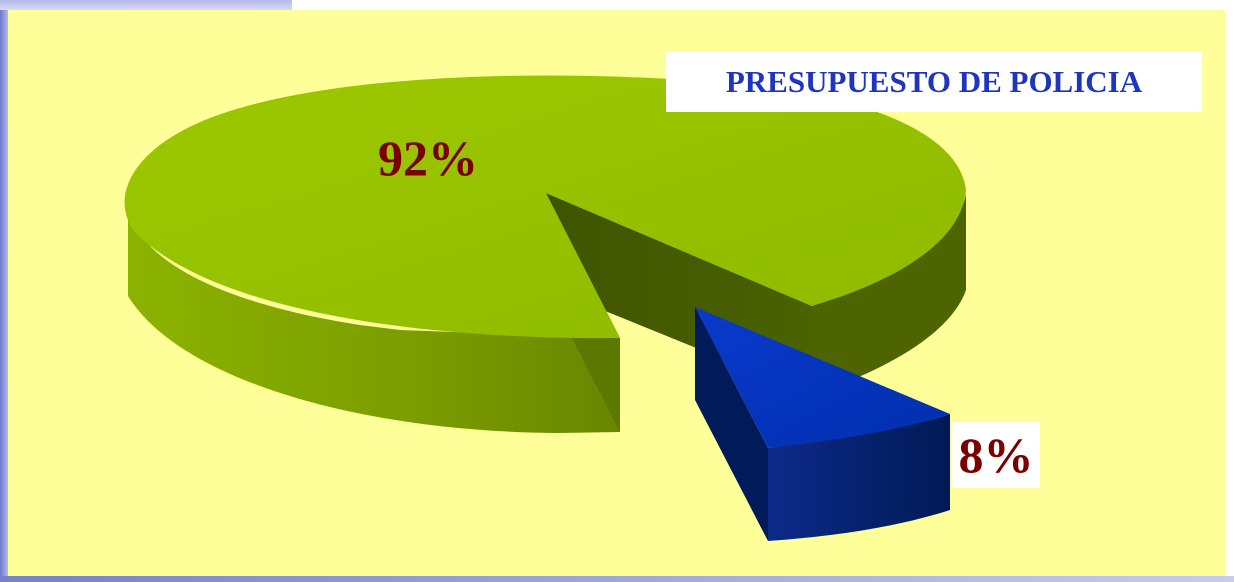  I want to click on slice-8-side, so click(731, 424).